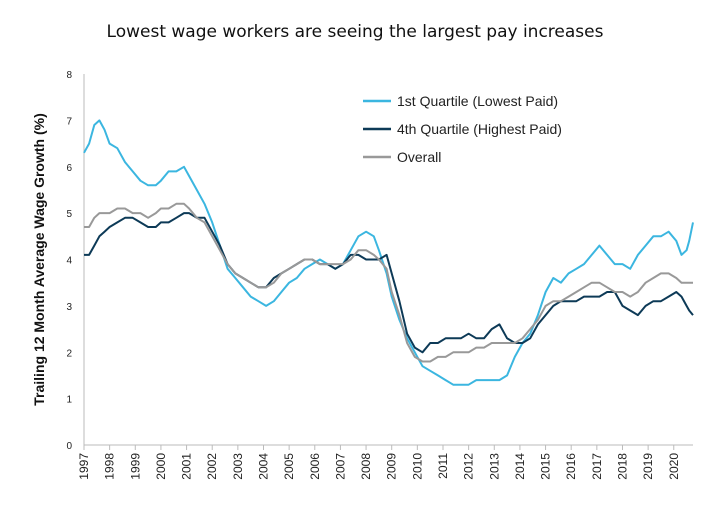 This screenshot has width=710, height=518. I want to click on y-tick-label: 4, so click(69, 261).